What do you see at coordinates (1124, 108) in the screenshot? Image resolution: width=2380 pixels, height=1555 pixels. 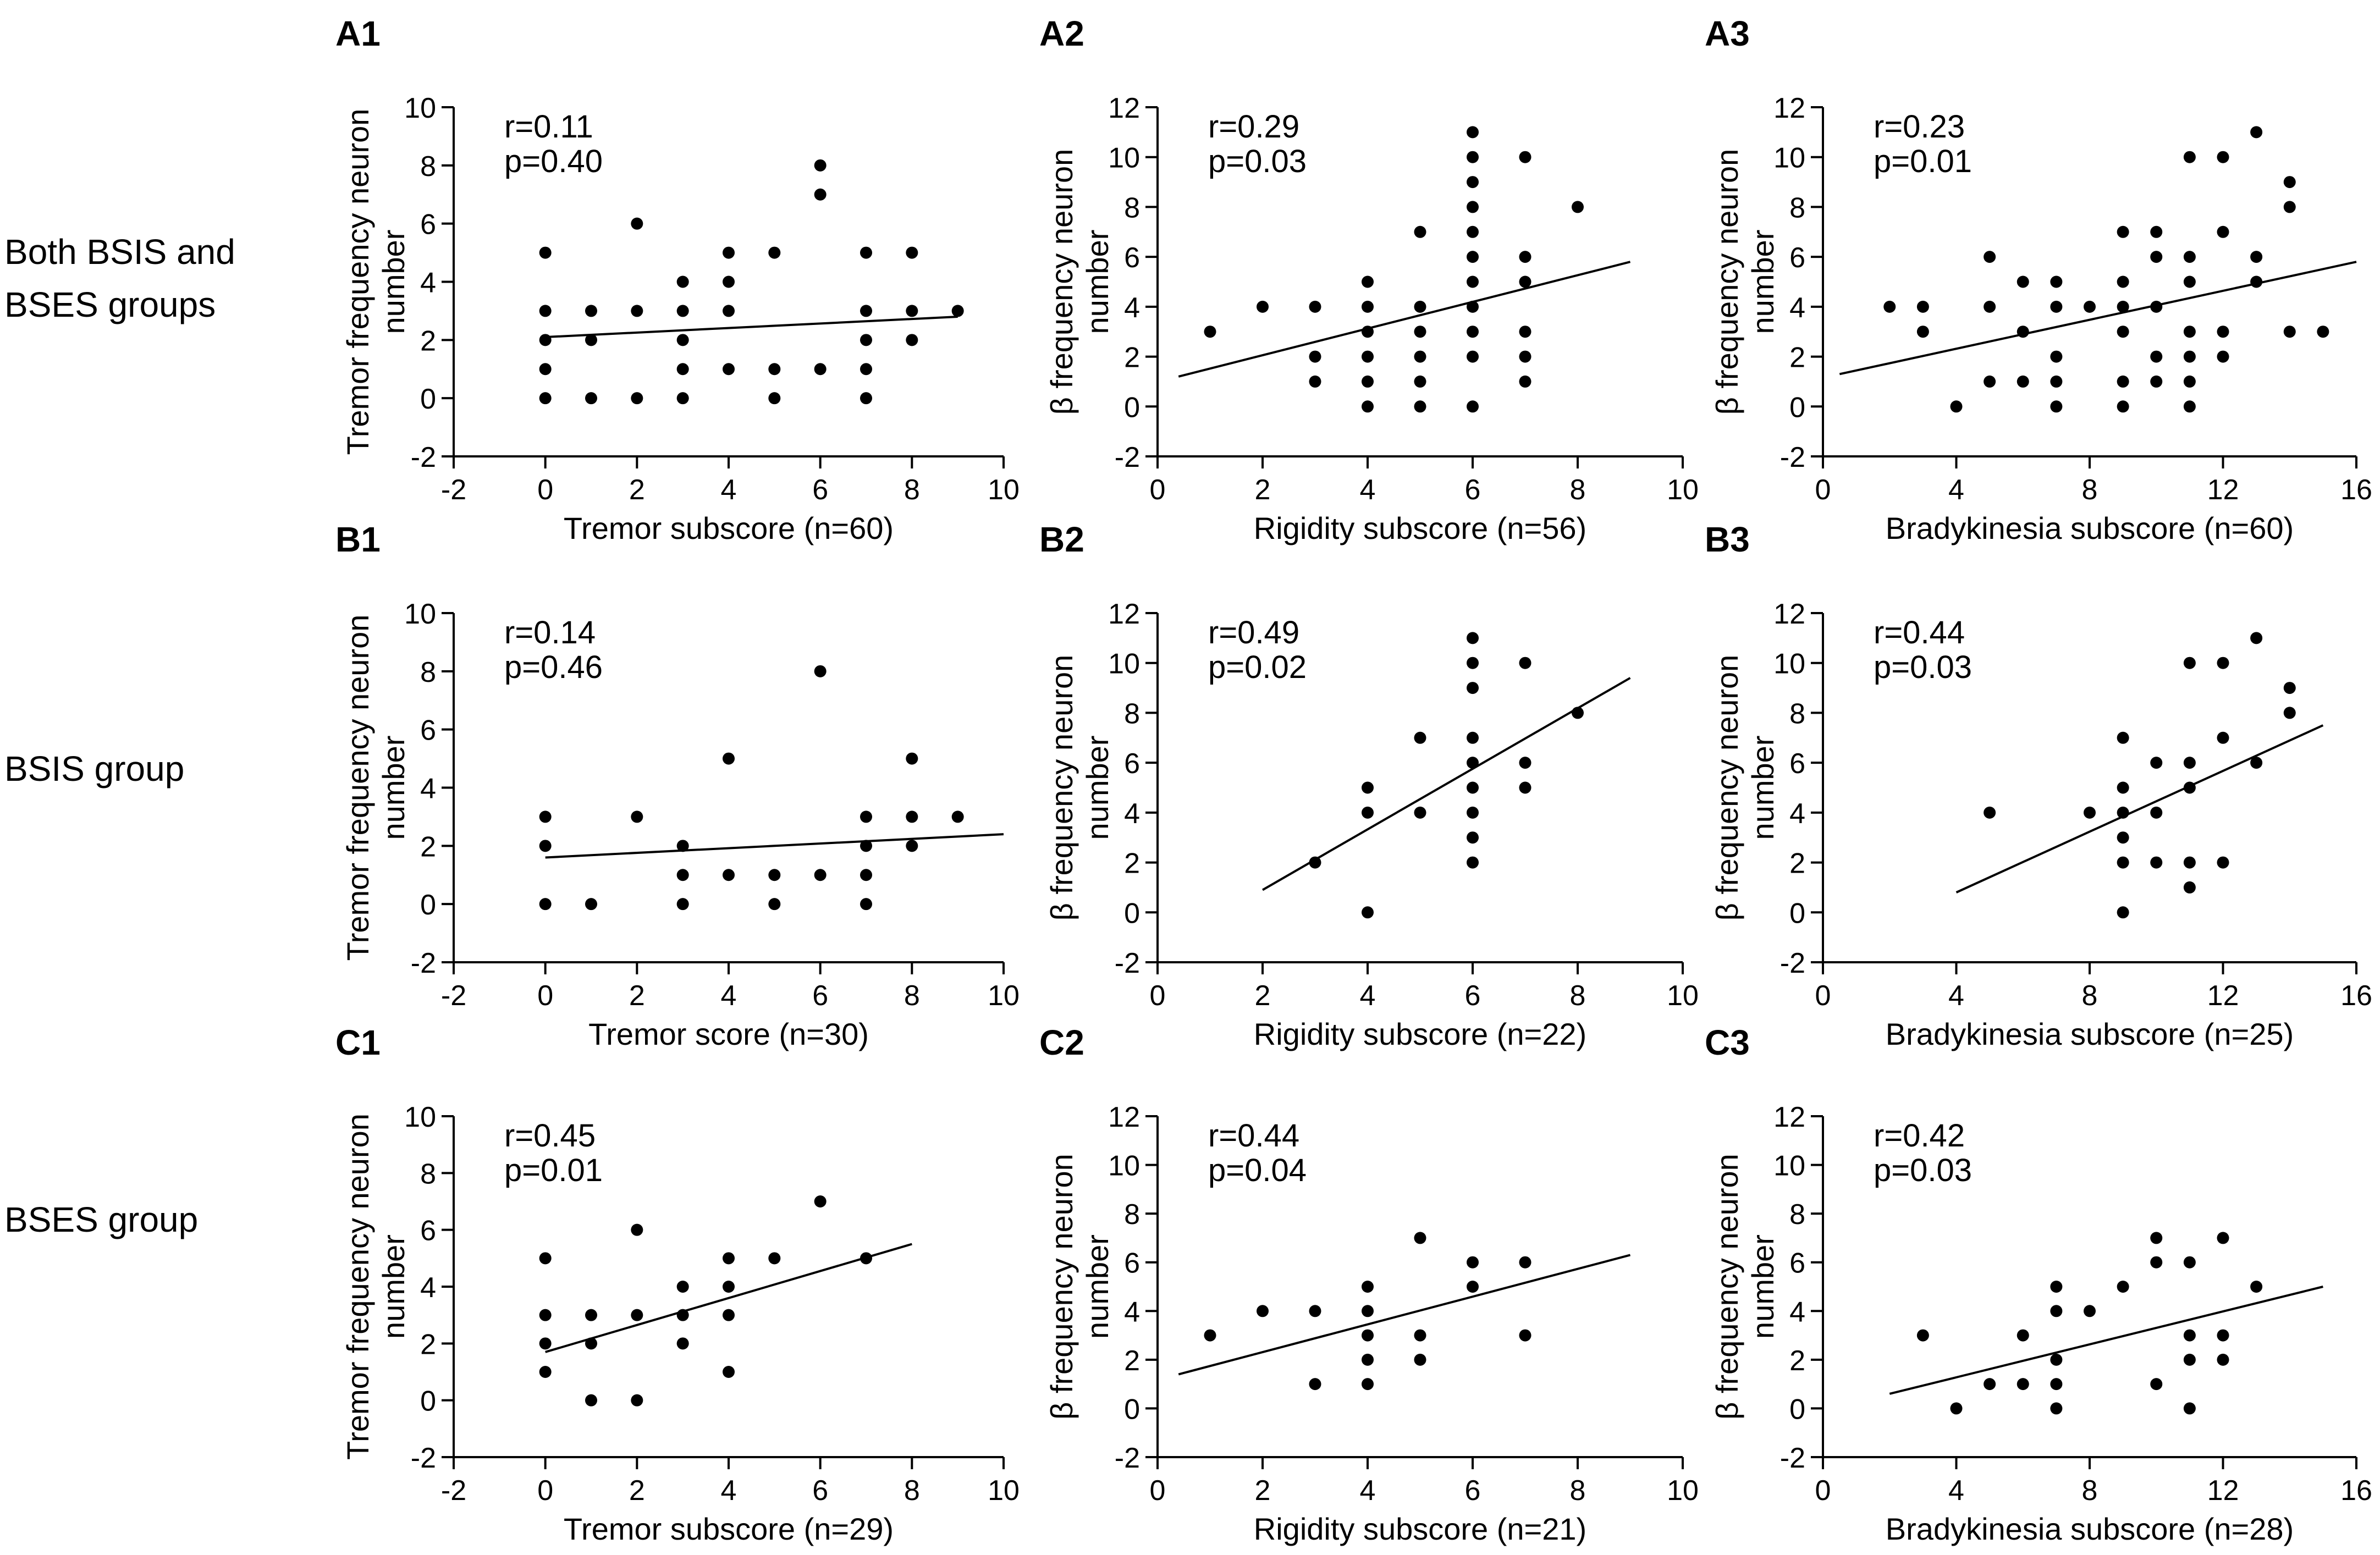 I see `a2-ytick-label: 12` at bounding box center [1124, 108].